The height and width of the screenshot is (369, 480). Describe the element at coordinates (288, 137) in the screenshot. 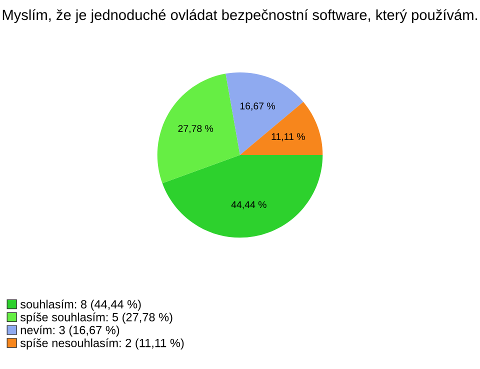

I see `data-label: 11,11 %` at that location.